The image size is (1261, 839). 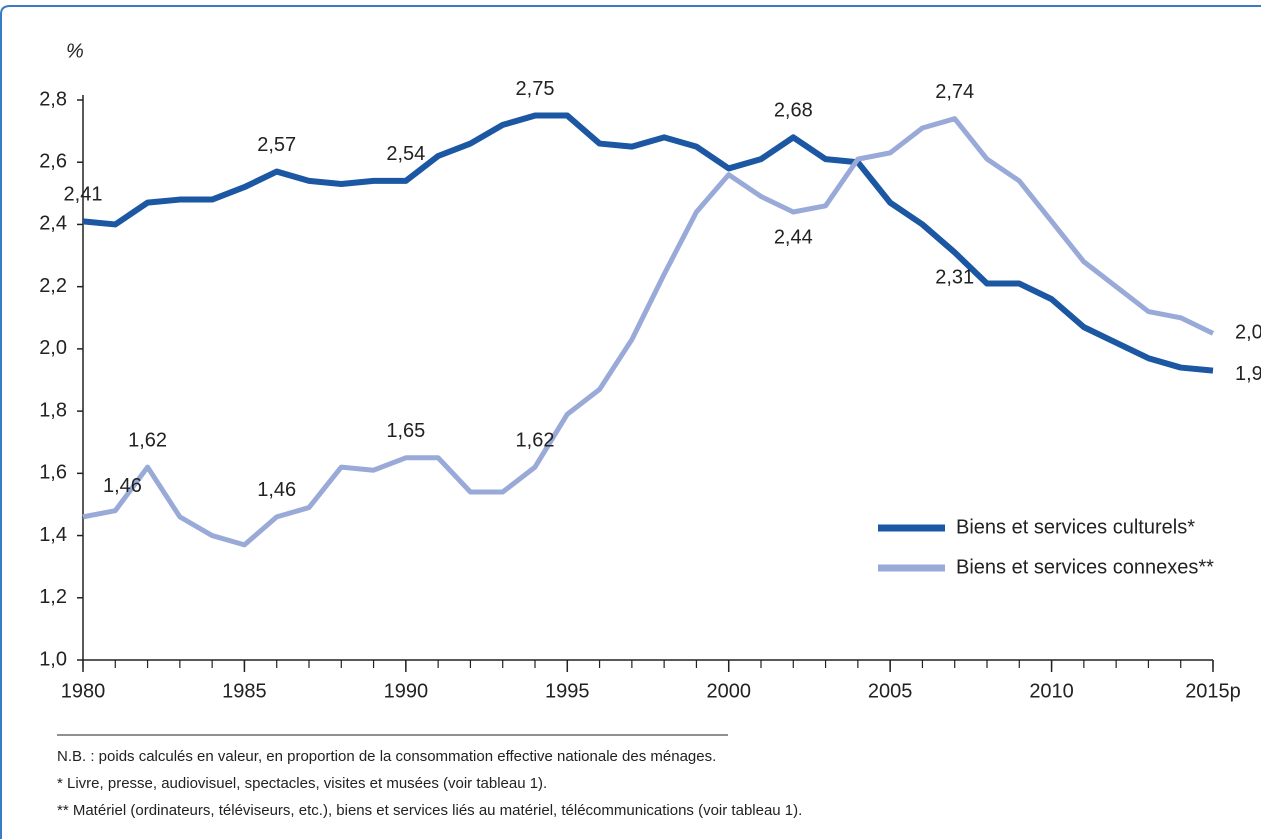 What do you see at coordinates (53, 659) in the screenshot?
I see `y-tick-label: 1,0` at bounding box center [53, 659].